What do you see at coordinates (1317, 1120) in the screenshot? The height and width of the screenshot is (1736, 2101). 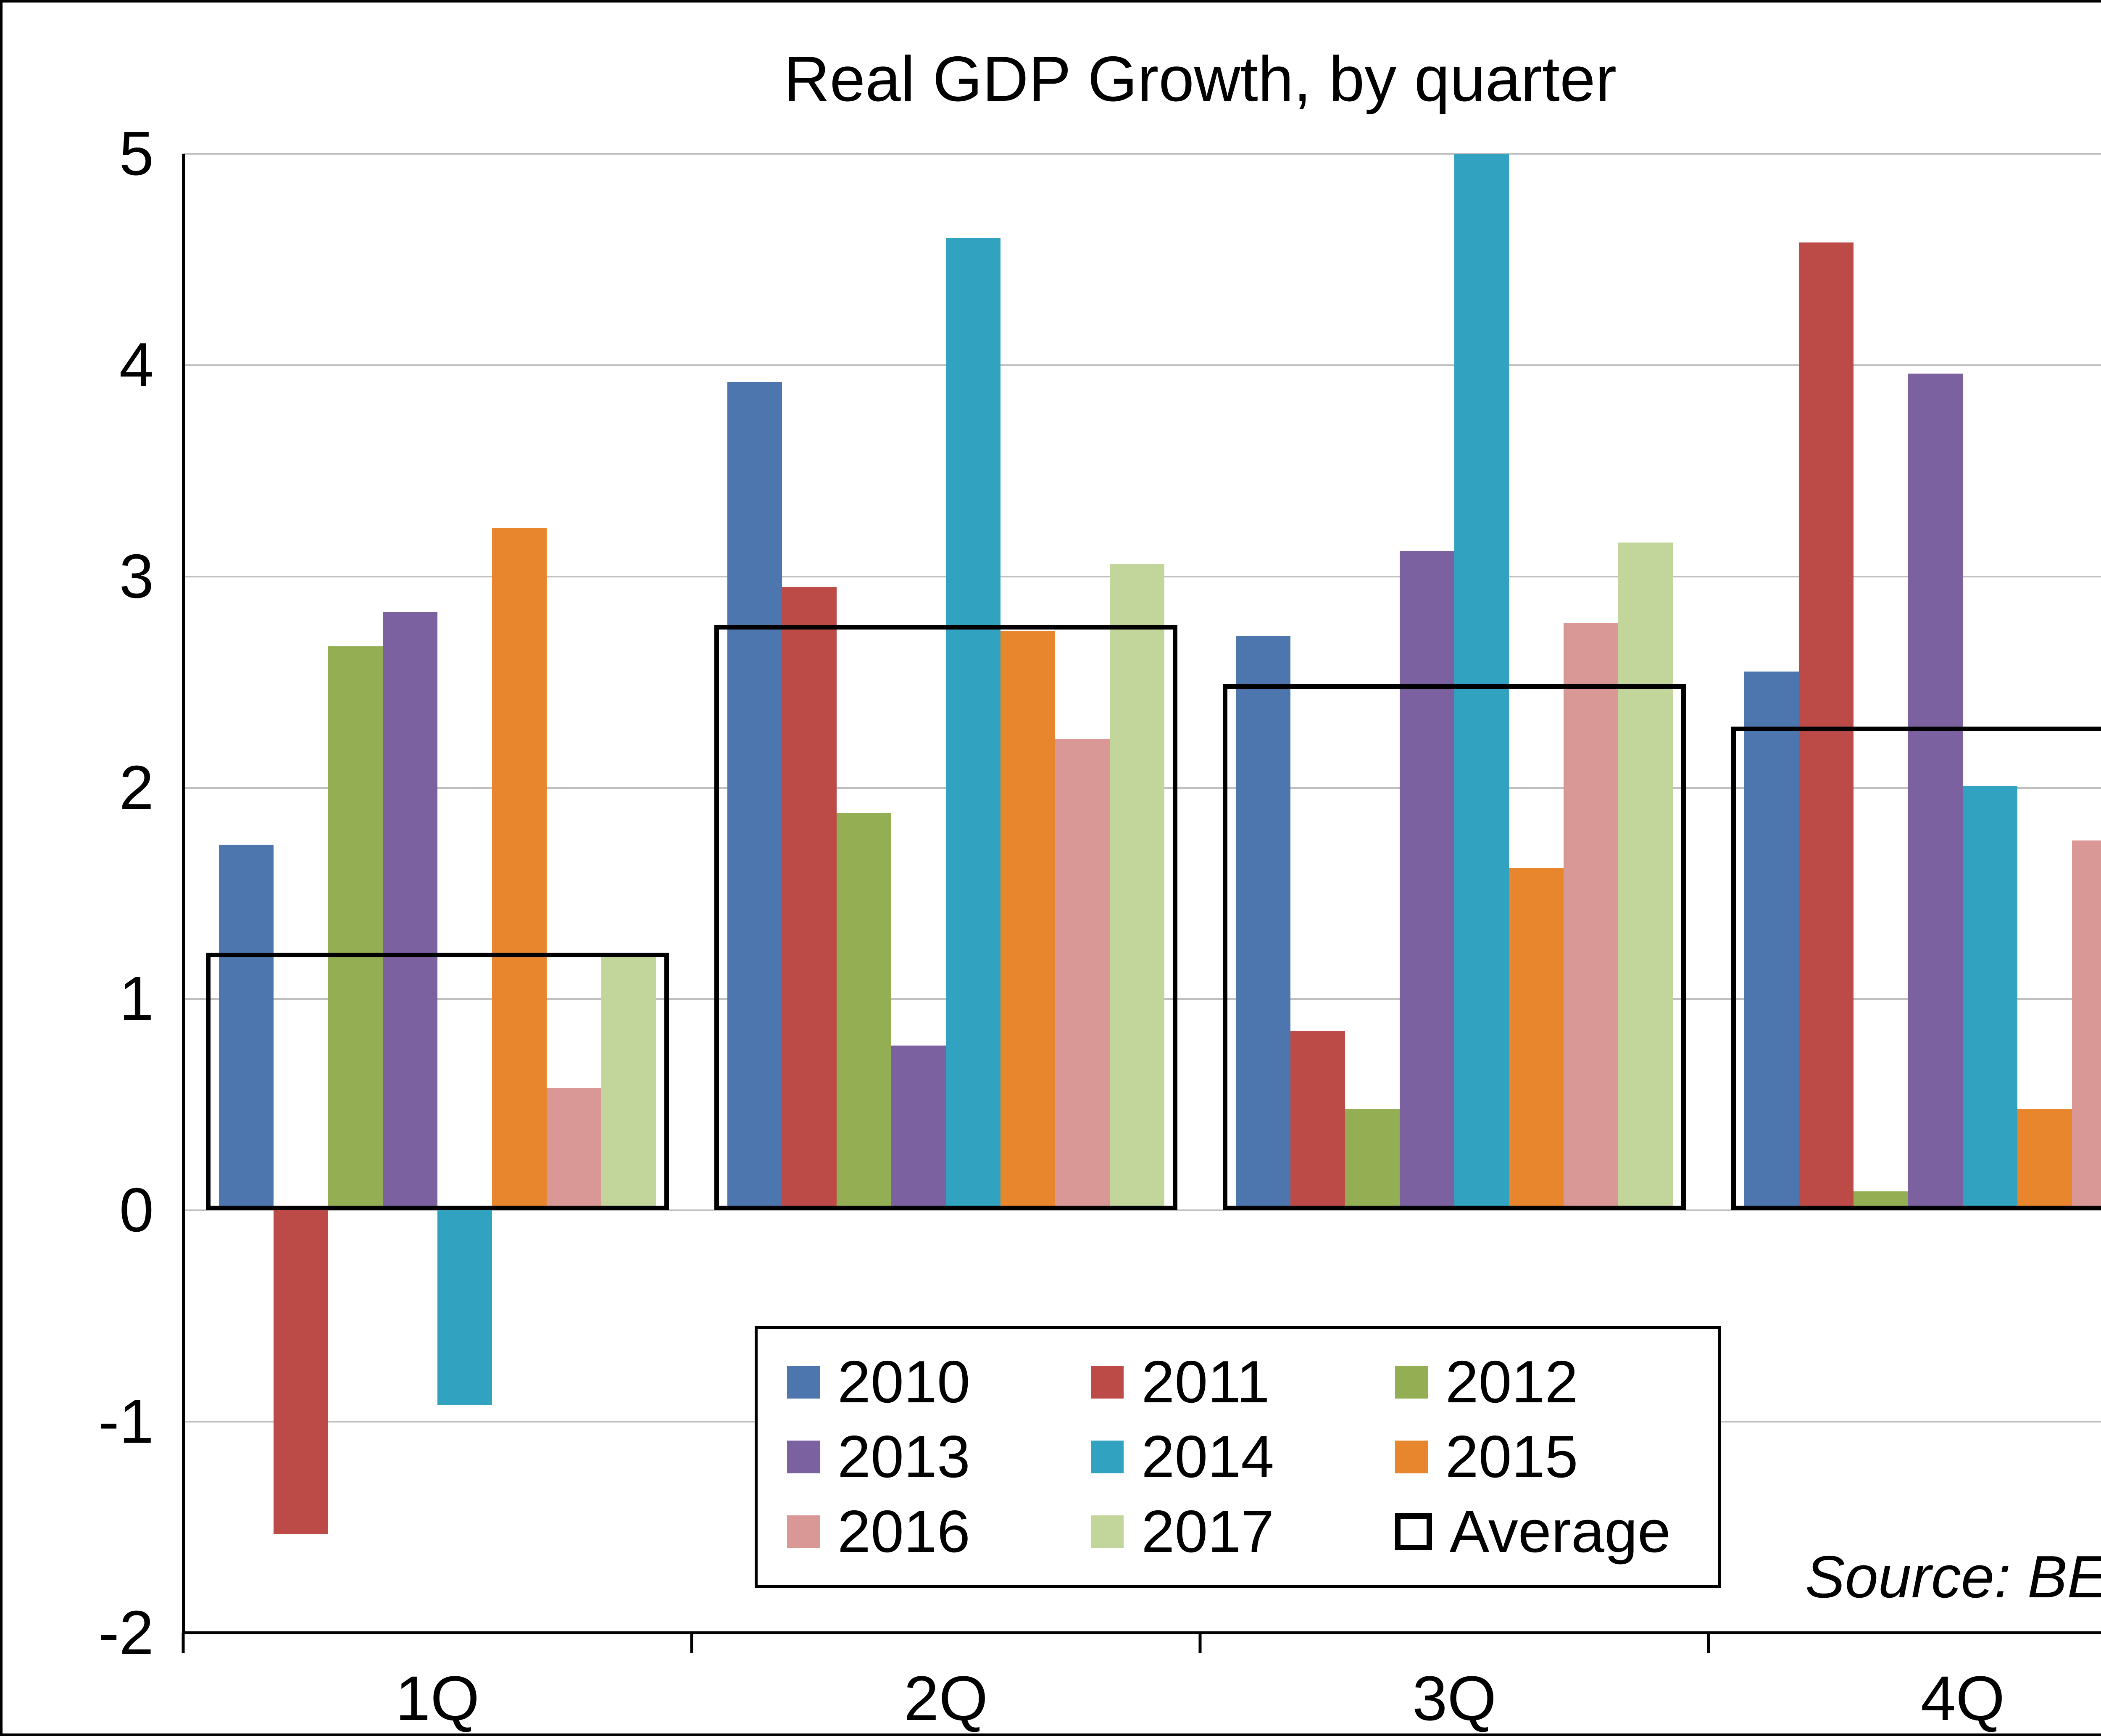 I see `bar-2011-3Q` at bounding box center [1317, 1120].